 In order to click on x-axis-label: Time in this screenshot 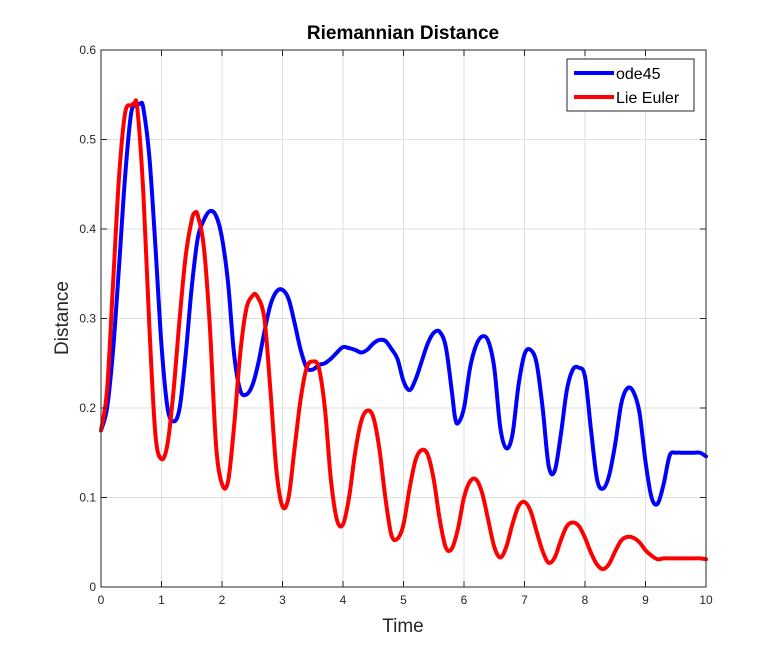, I will do `click(403, 626)`.